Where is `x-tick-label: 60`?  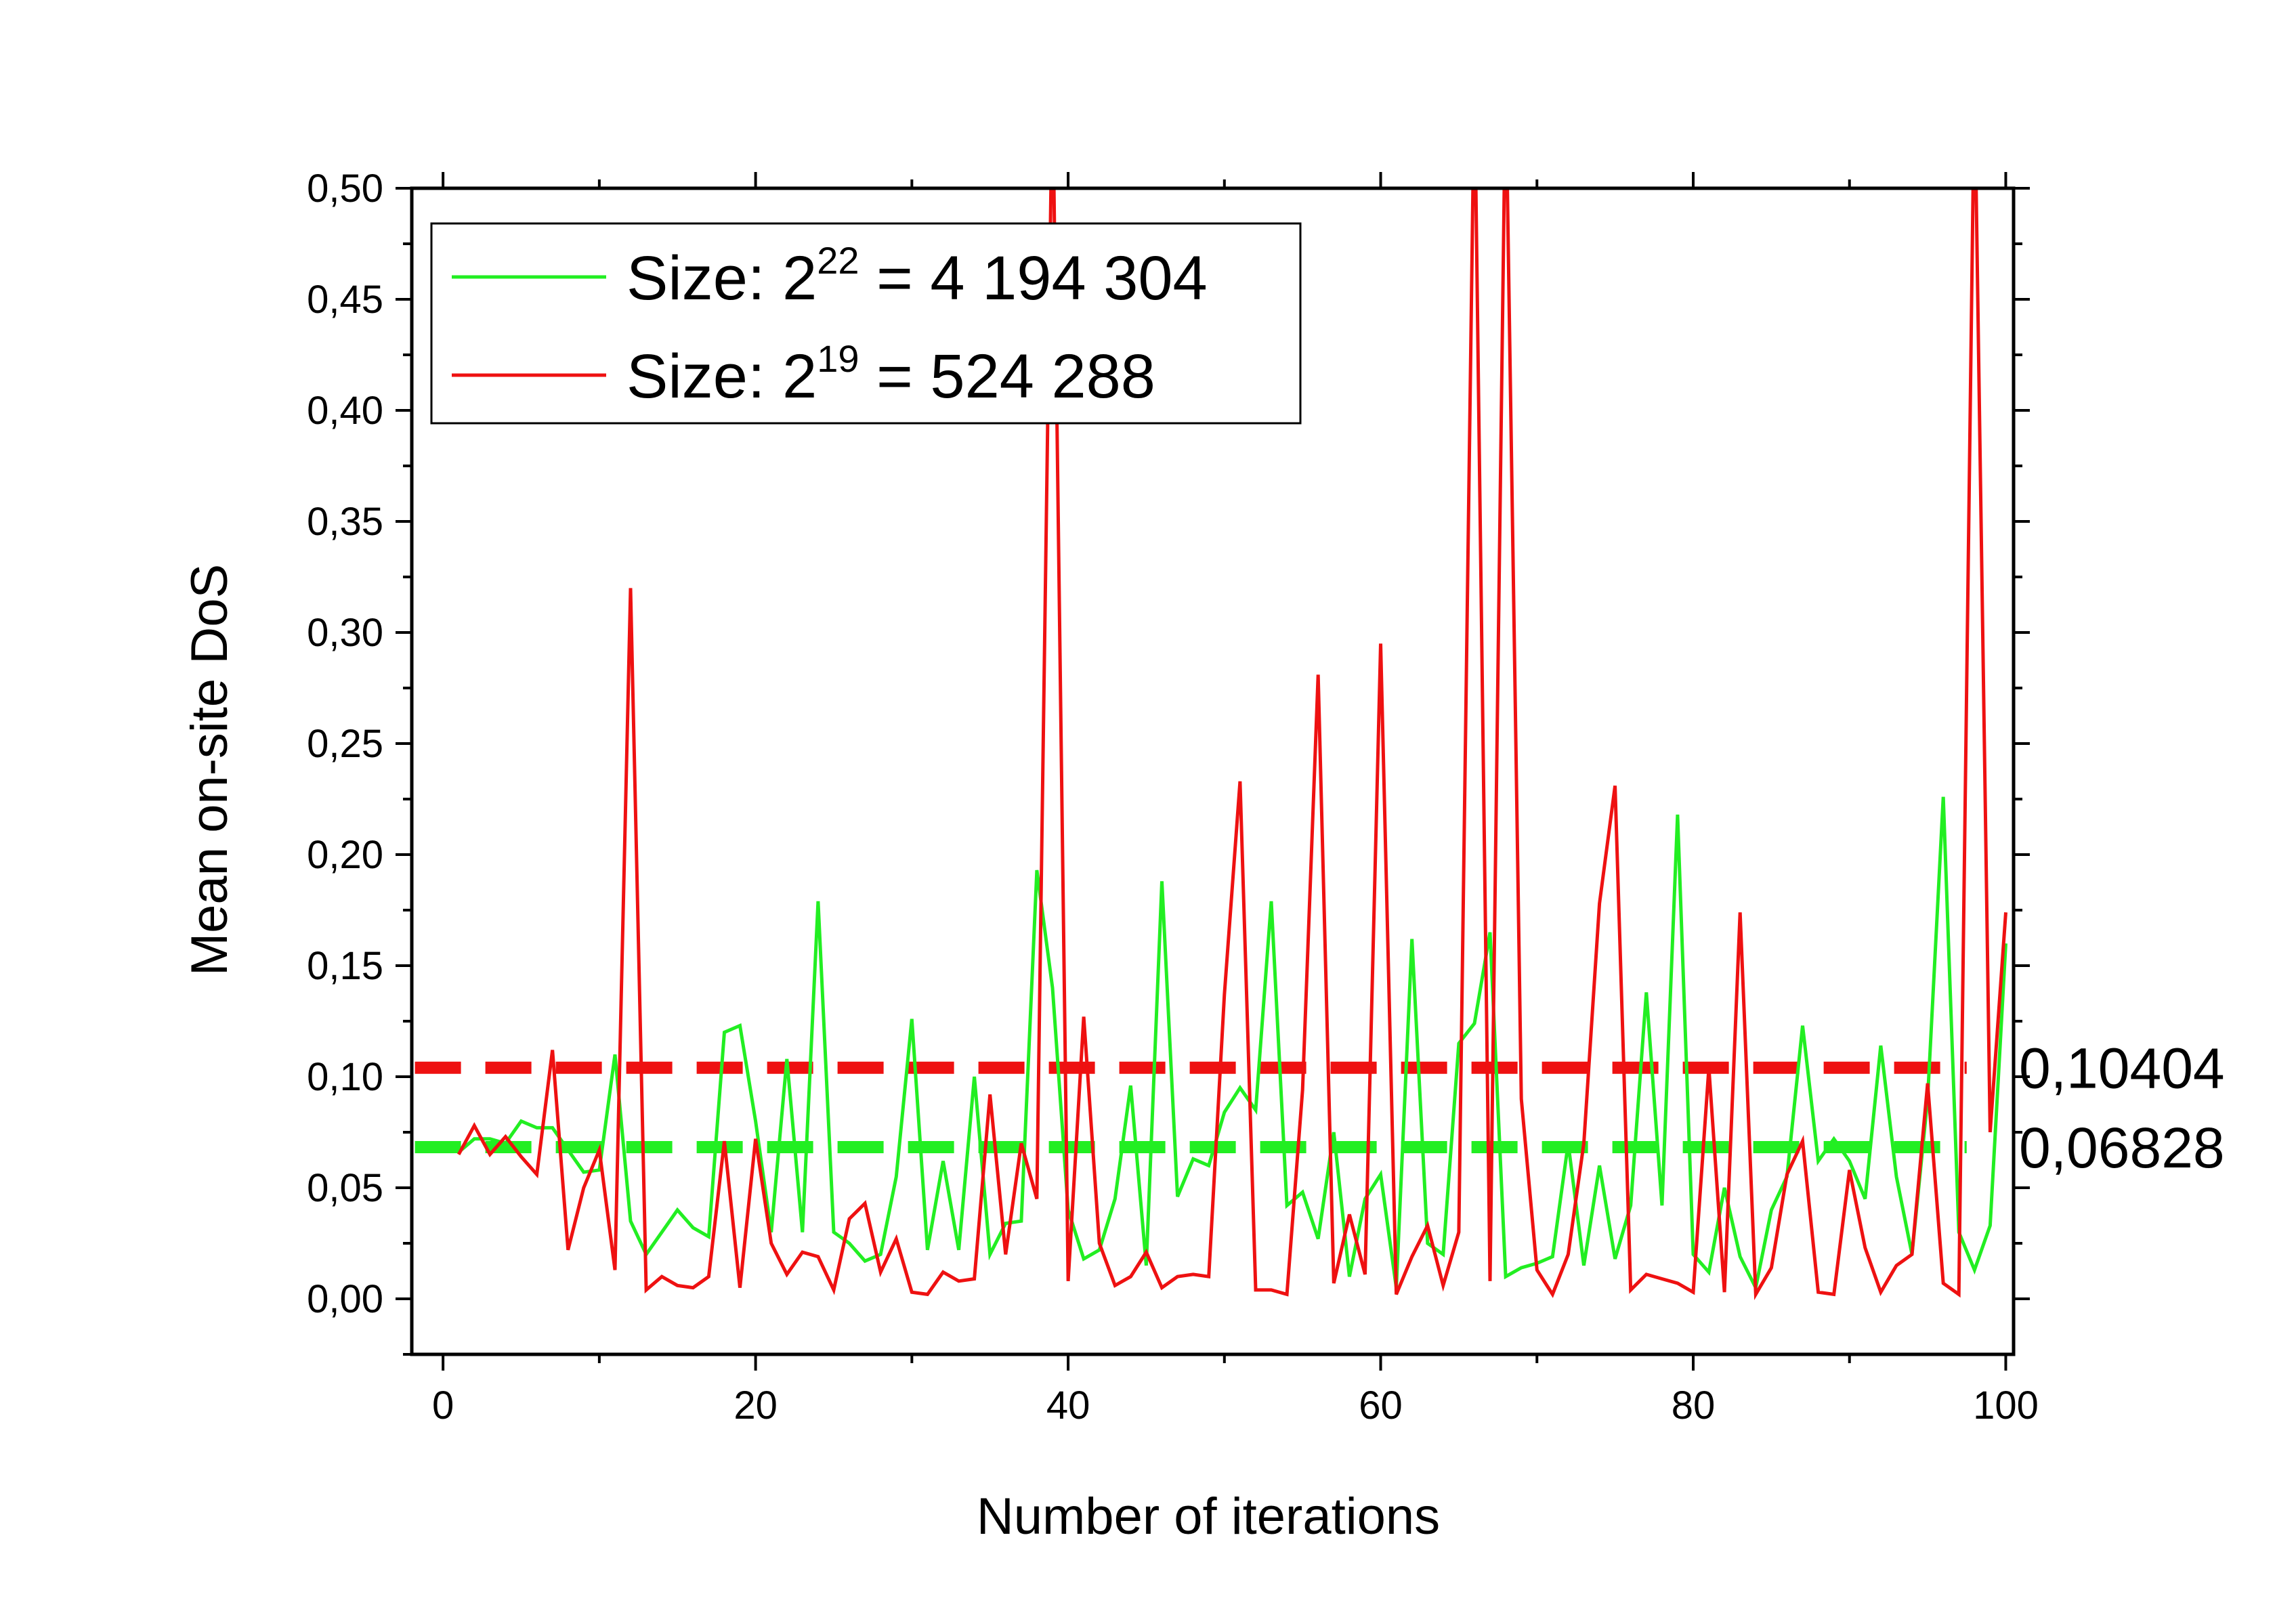
x-tick-label: 60 is located at coordinates (1381, 1405).